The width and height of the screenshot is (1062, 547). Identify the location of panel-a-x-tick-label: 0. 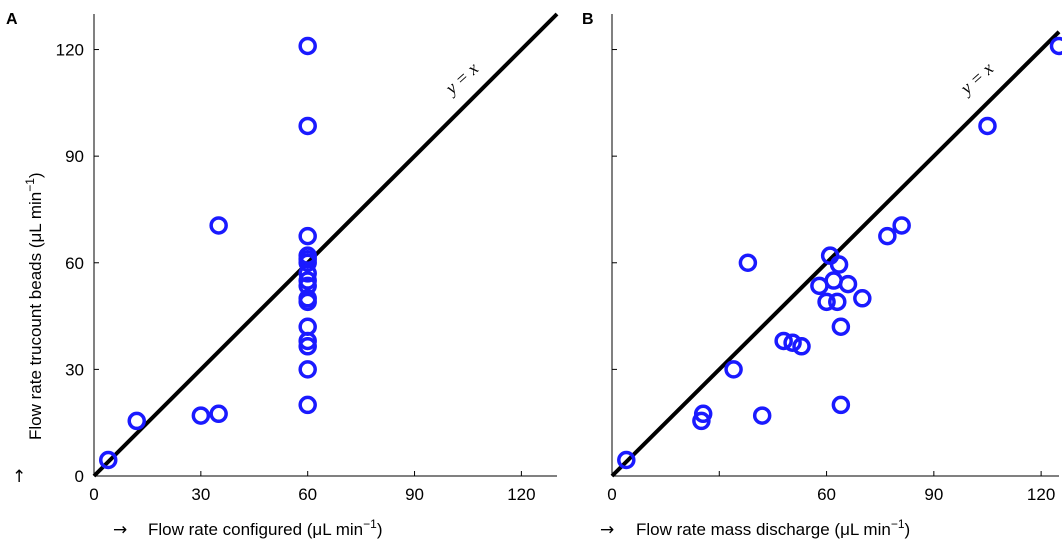
(93, 494).